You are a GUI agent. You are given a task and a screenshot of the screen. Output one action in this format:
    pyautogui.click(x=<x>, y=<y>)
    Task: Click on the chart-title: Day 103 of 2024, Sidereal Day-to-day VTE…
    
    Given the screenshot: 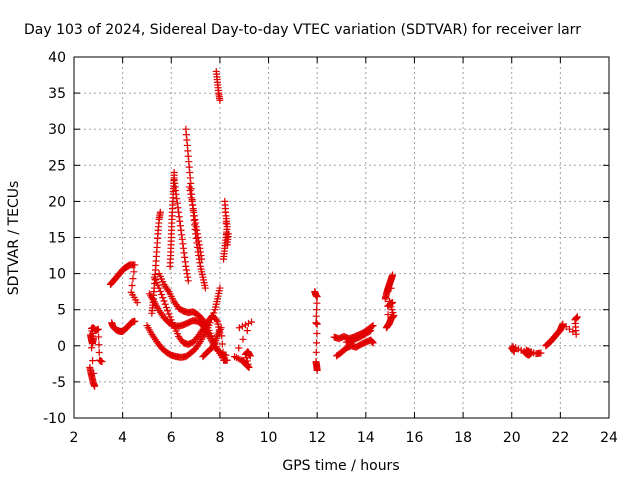 What is the action you would take?
    pyautogui.click(x=302, y=30)
    